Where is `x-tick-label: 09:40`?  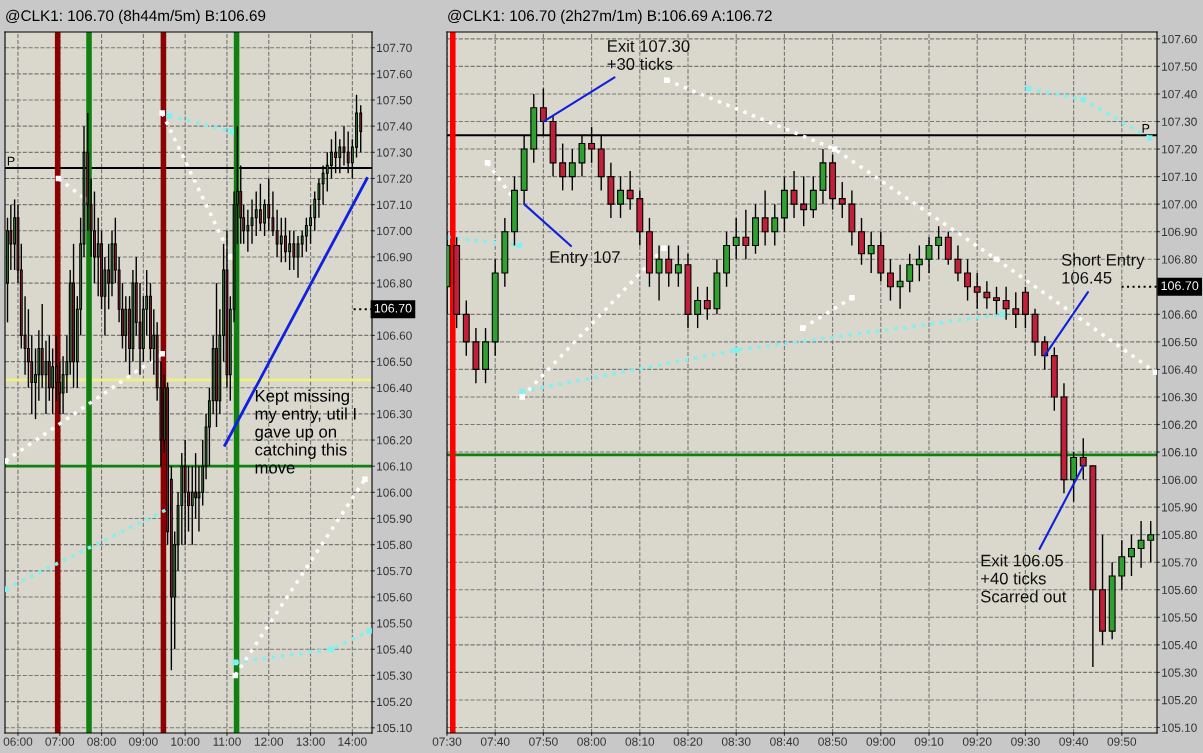
x-tick-label: 09:40 is located at coordinates (1073, 741).